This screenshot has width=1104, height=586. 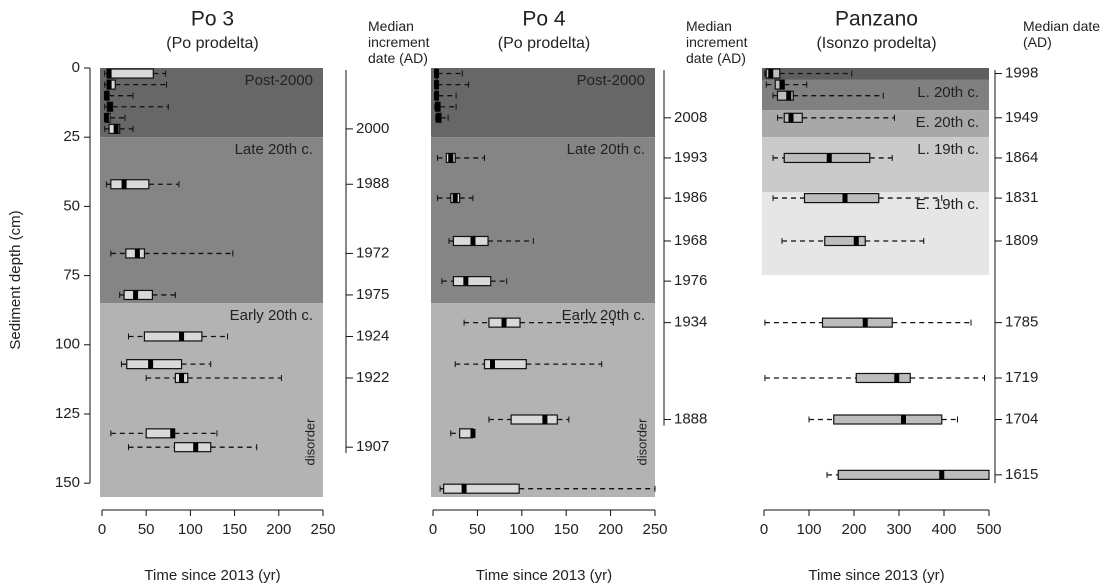 I want to click on zone-label: Post-2000, so click(x=611, y=80).